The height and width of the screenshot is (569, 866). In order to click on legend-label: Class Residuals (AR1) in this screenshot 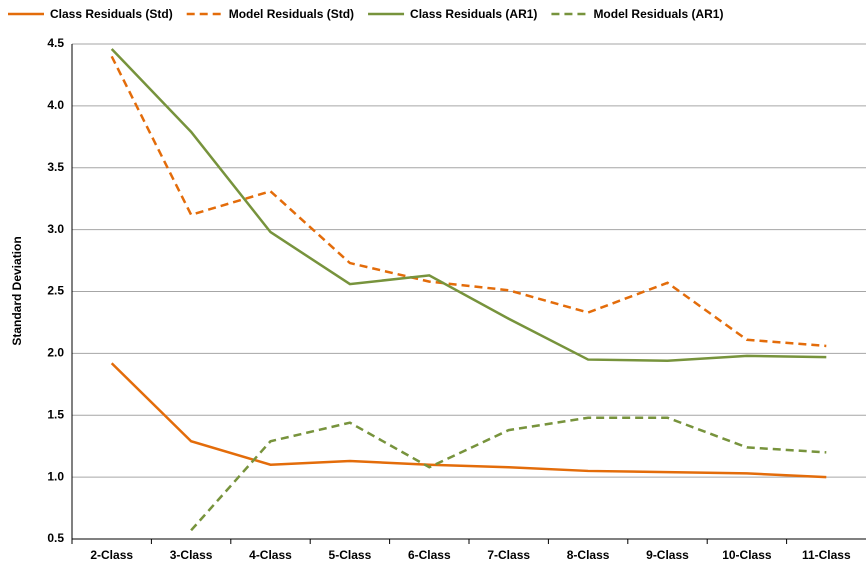, I will do `click(473, 14)`.